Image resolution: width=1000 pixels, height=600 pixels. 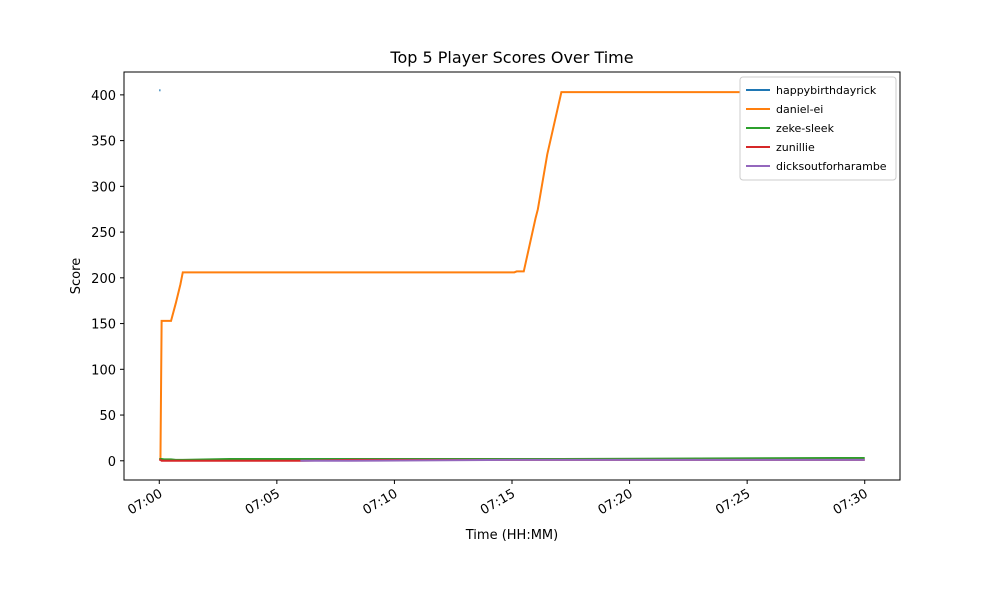 I want to click on legend-label: dicksoutforharambe, so click(x=831, y=166).